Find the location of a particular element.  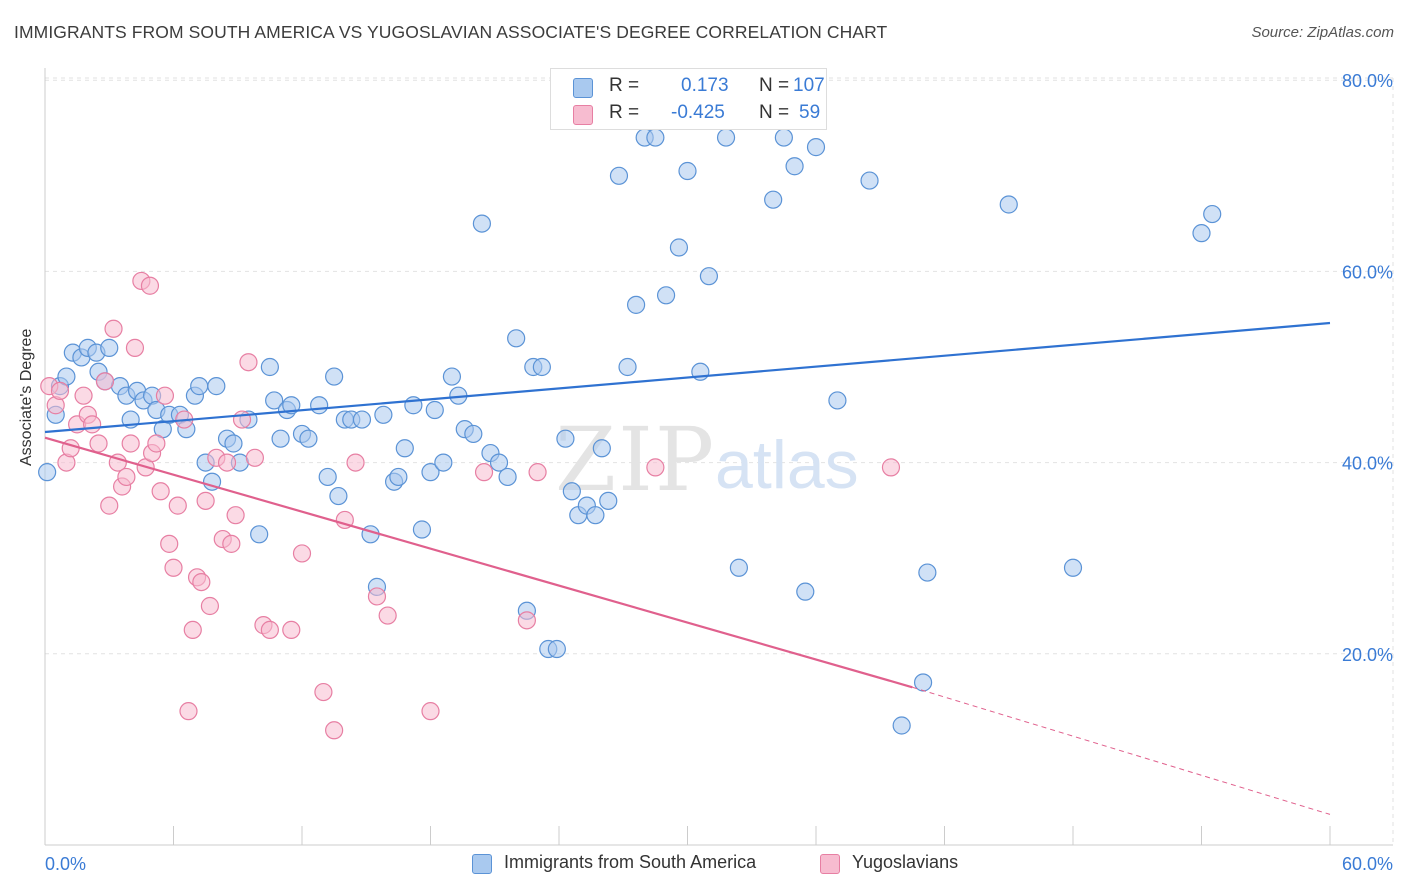

source-label: Source: ZipAtlas.com is located at coordinates (1322, 32).